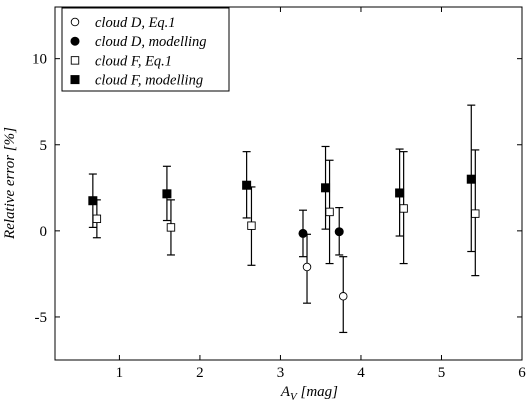 Image resolution: width=528 pixels, height=403 pixels. I want to click on x-axis-label: AV [mag], so click(309, 393).